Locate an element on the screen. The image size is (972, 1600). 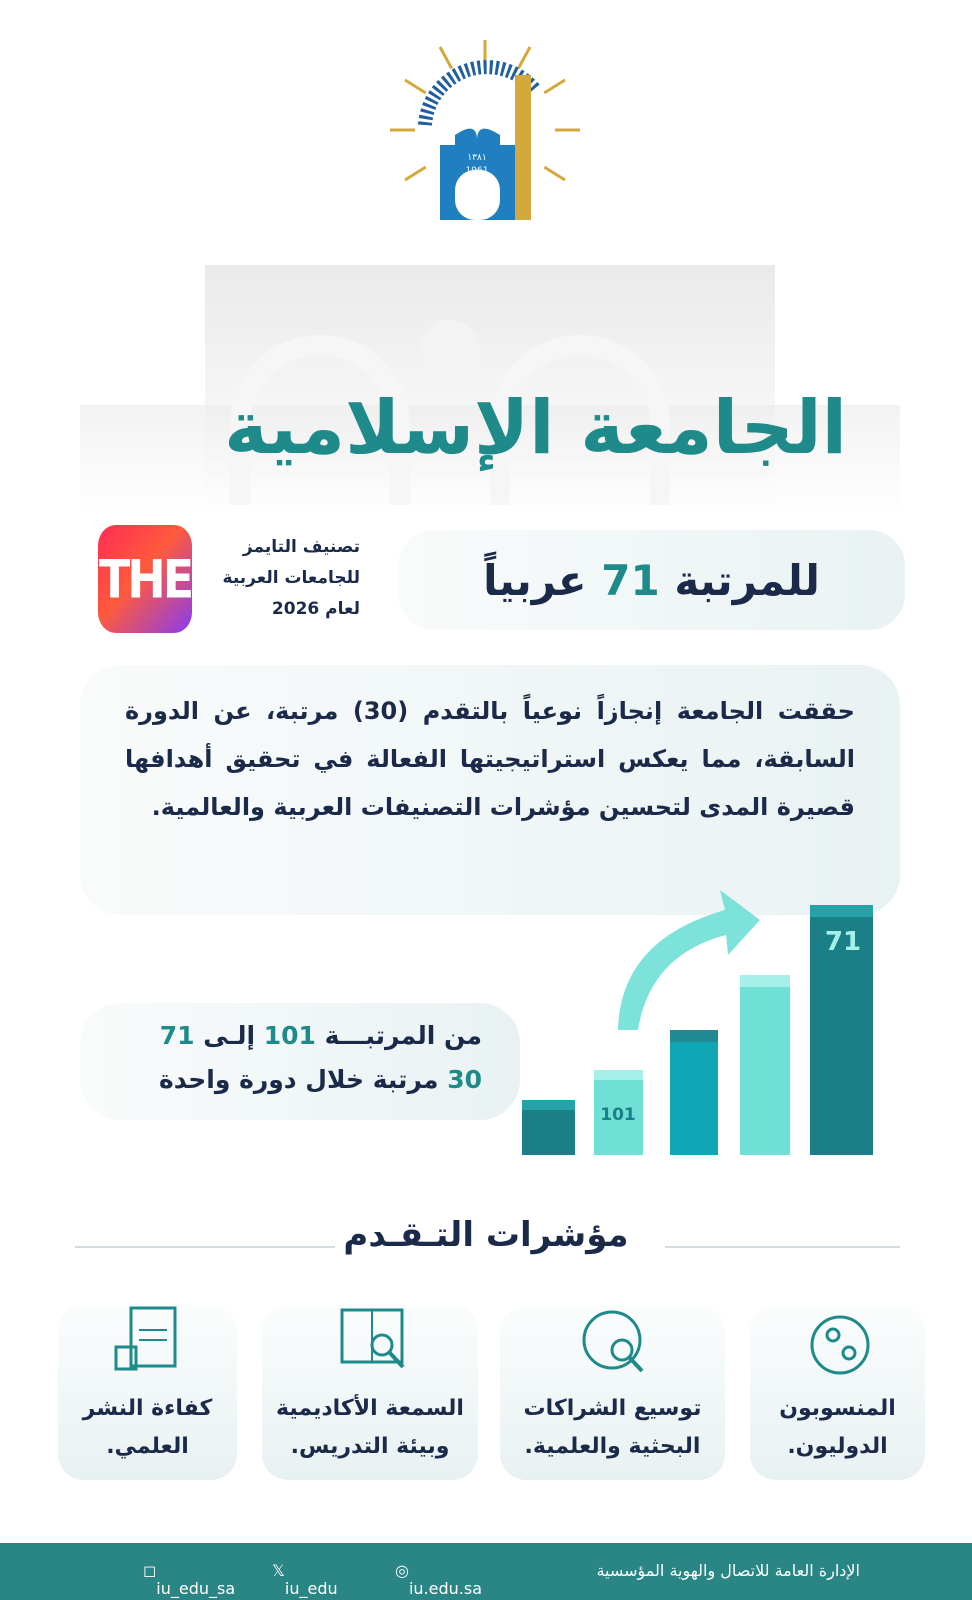
section-lines is located at coordinates (487, 1247).